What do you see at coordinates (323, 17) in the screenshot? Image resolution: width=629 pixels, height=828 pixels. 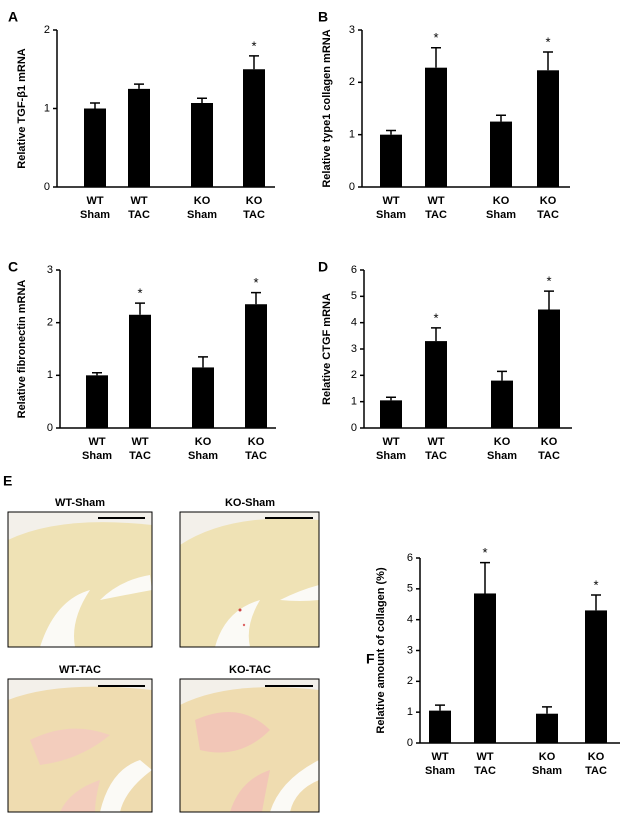 I see `panel-label: B` at bounding box center [323, 17].